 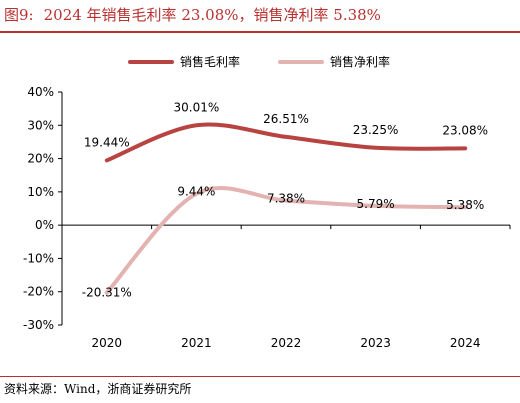 I want to click on x-tick-label: 2023, so click(x=375, y=343).